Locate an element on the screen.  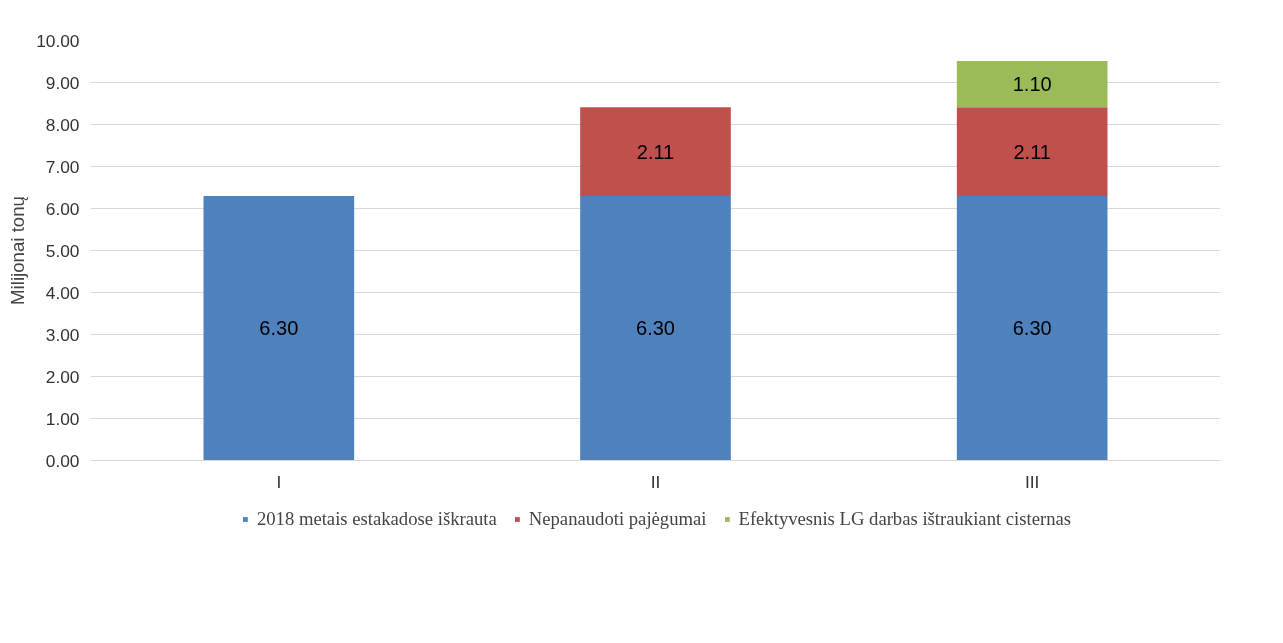
x-tick-label: I is located at coordinates (279, 481).